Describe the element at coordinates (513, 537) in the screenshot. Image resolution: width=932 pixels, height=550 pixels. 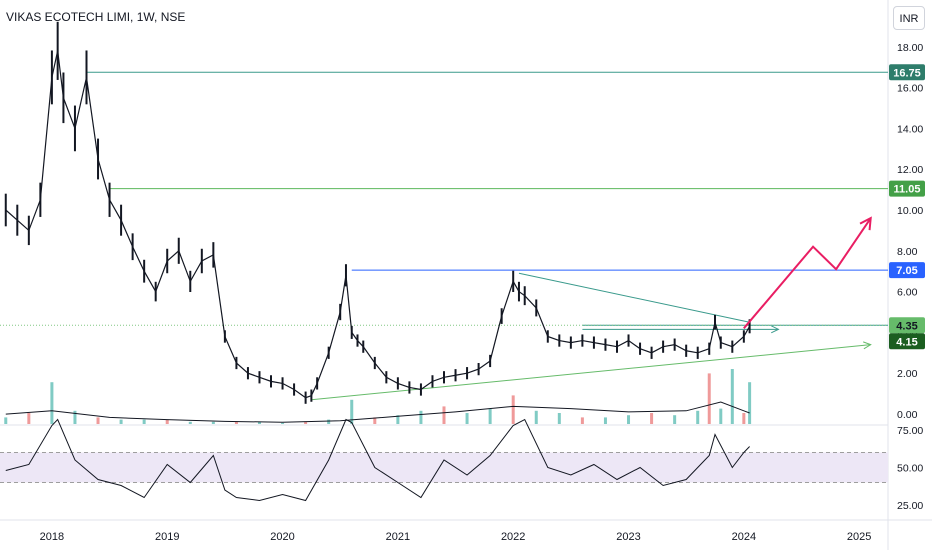
I see `time-axis-label: 2022` at that location.